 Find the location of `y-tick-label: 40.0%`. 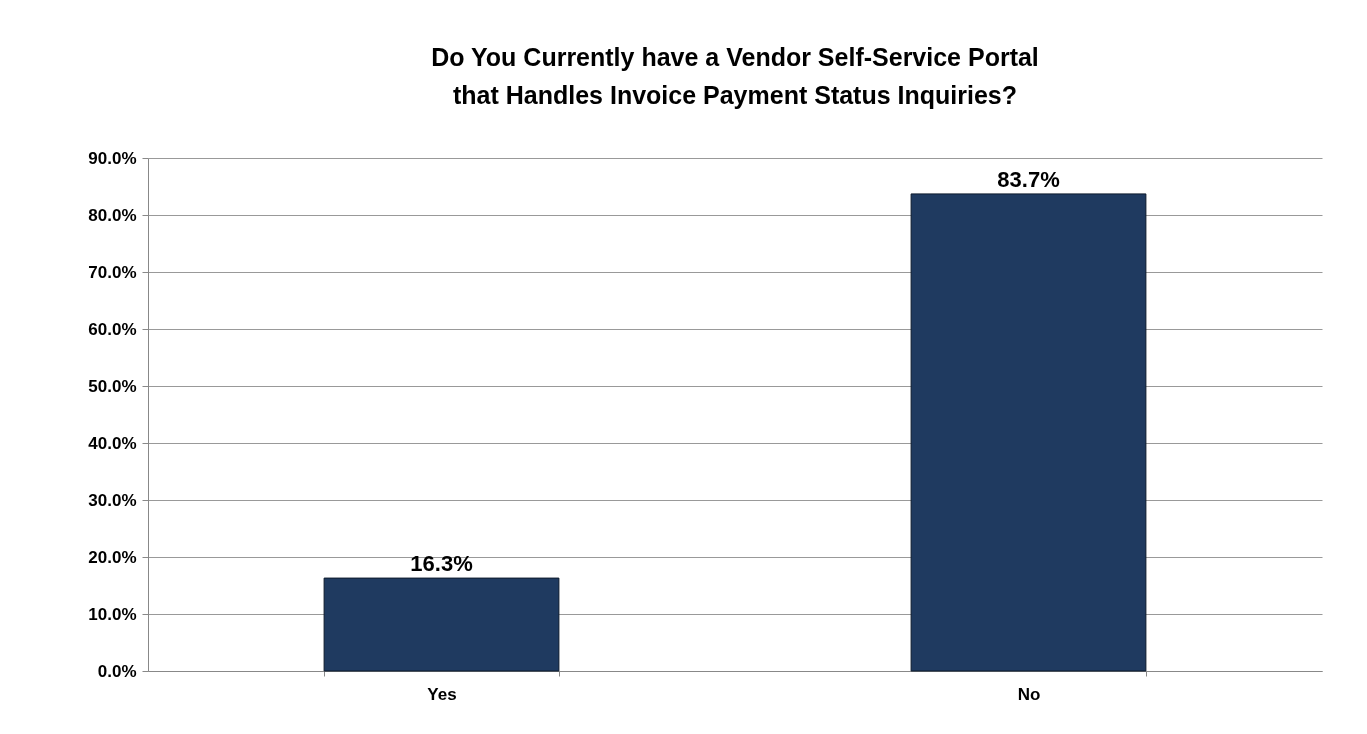

y-tick-label: 40.0% is located at coordinates (112, 443).